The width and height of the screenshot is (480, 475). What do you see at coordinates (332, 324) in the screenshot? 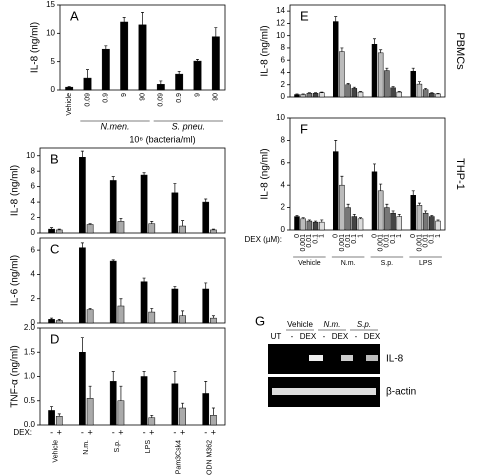
I see `group-label: N.m.` at bounding box center [332, 324].